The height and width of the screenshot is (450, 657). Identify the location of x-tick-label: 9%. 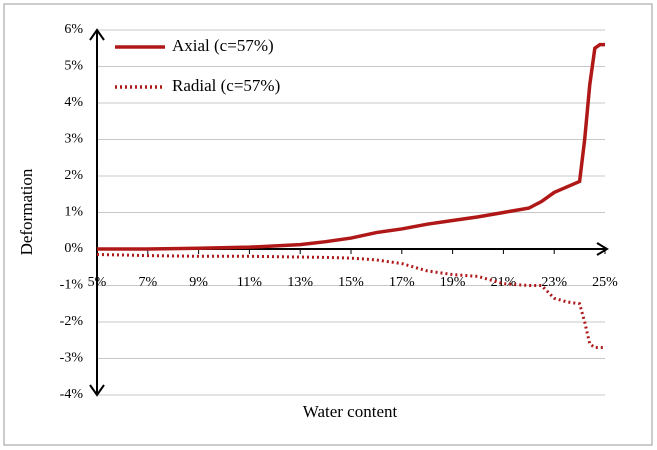
(198, 282).